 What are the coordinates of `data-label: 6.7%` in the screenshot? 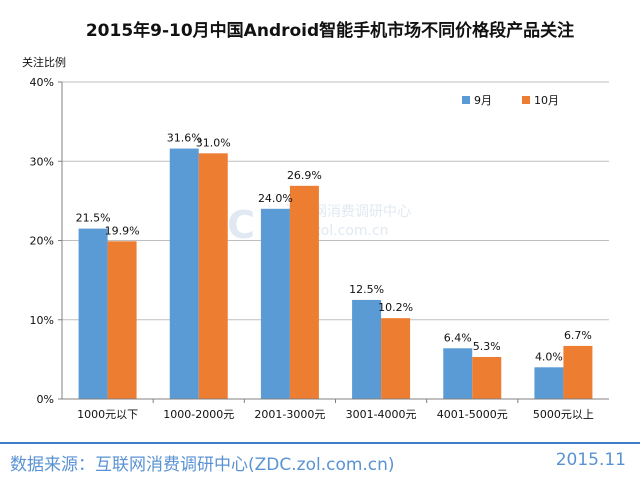 It's located at (578, 335).